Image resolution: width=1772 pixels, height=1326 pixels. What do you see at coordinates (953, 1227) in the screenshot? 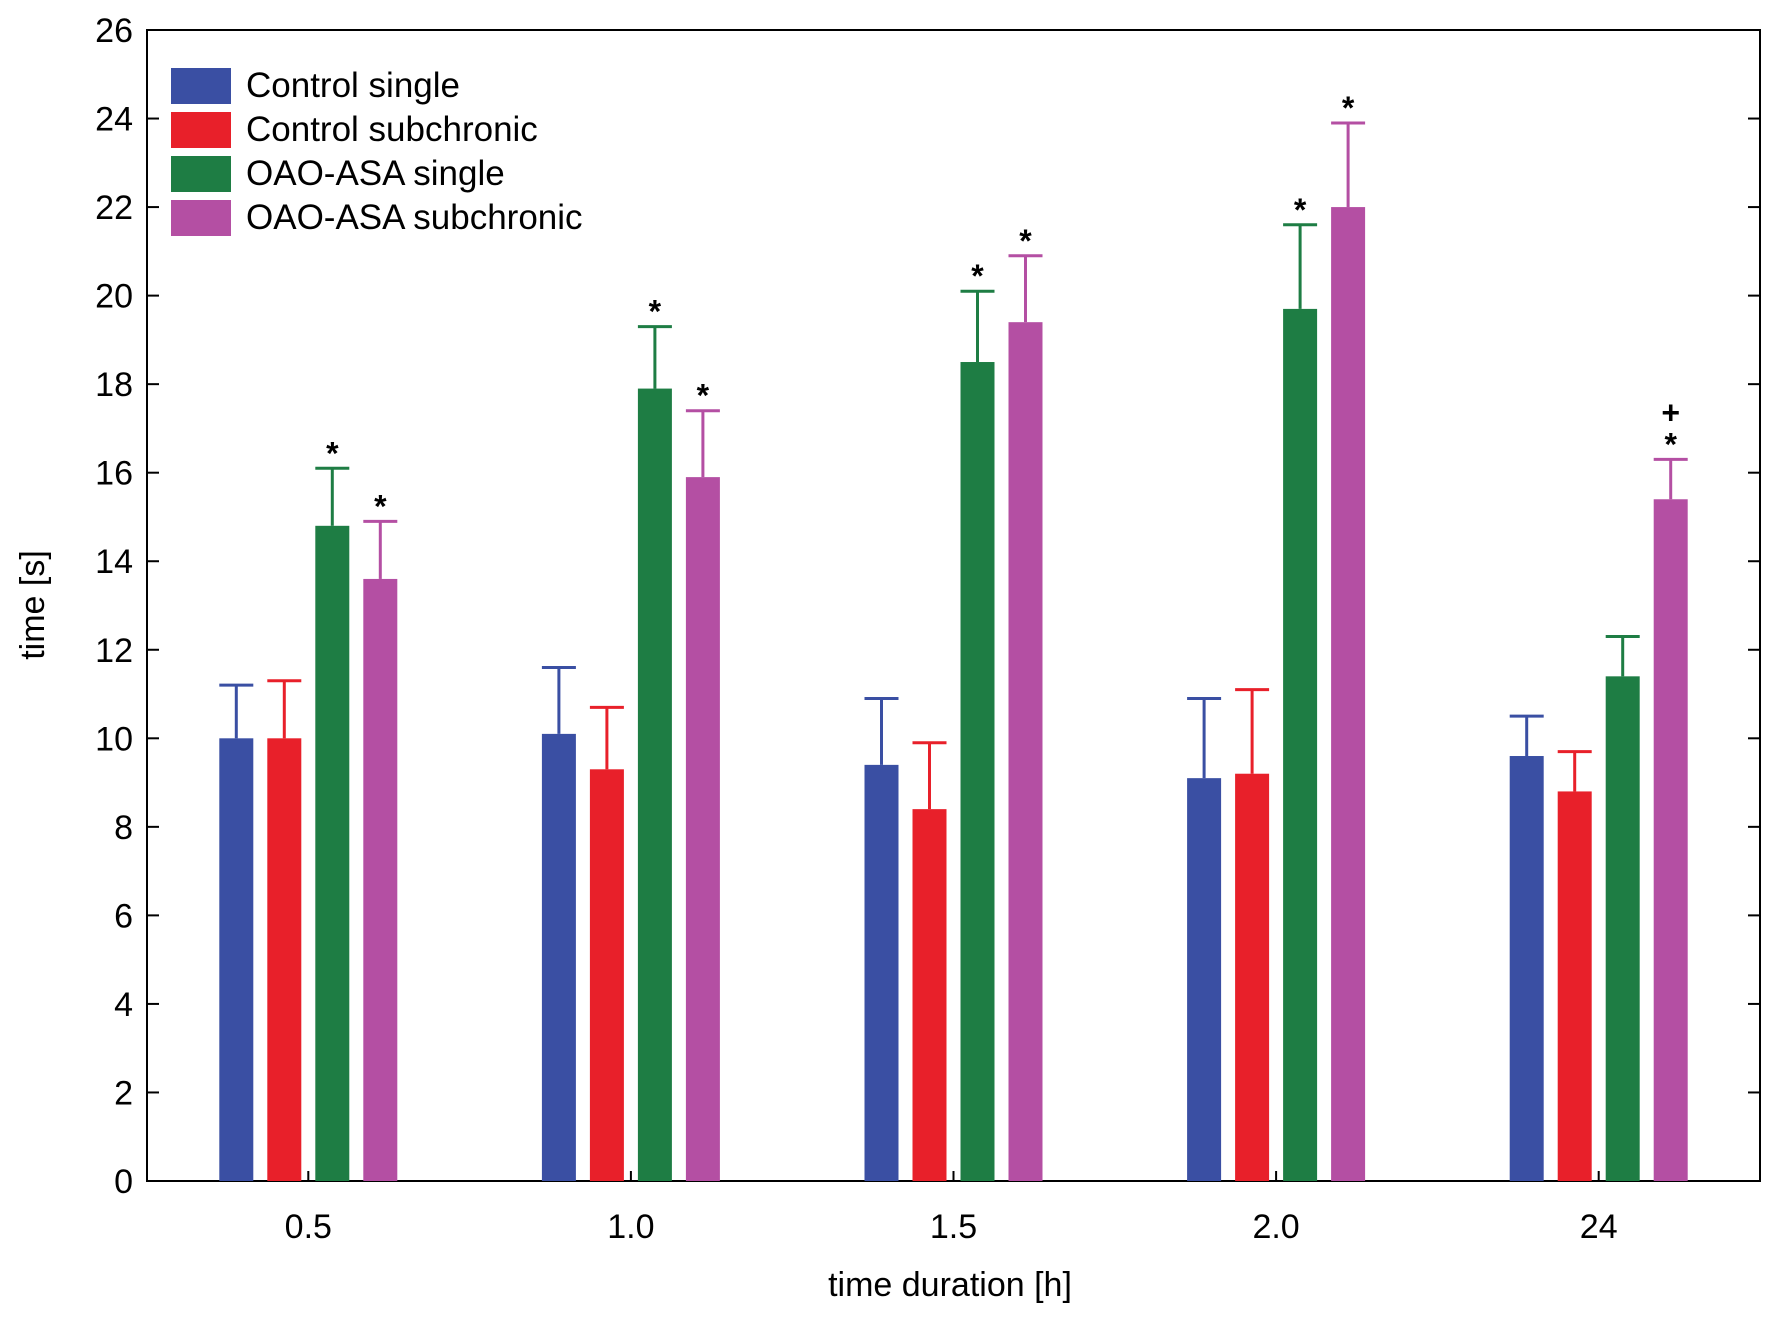
I see `x-tick-label: 1.5` at bounding box center [953, 1227].